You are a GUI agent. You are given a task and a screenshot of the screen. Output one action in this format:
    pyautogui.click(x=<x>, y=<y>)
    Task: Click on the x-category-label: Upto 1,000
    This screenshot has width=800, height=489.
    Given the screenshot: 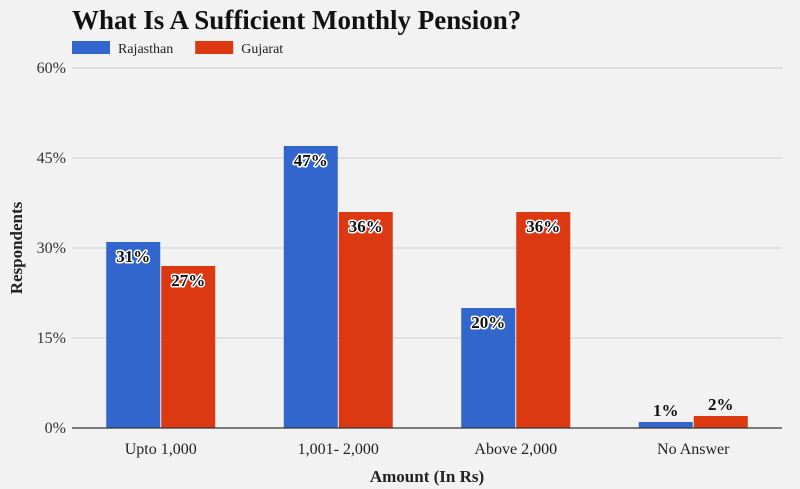 What is the action you would take?
    pyautogui.click(x=161, y=449)
    